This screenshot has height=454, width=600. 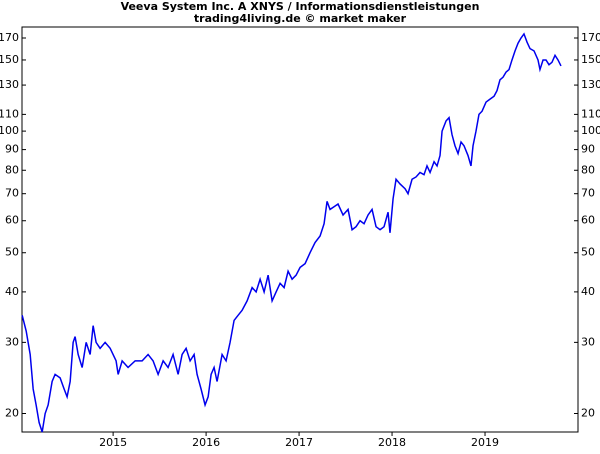 What do you see at coordinates (588, 149) in the screenshot?
I see `y-tick-label-right: 90` at bounding box center [588, 149].